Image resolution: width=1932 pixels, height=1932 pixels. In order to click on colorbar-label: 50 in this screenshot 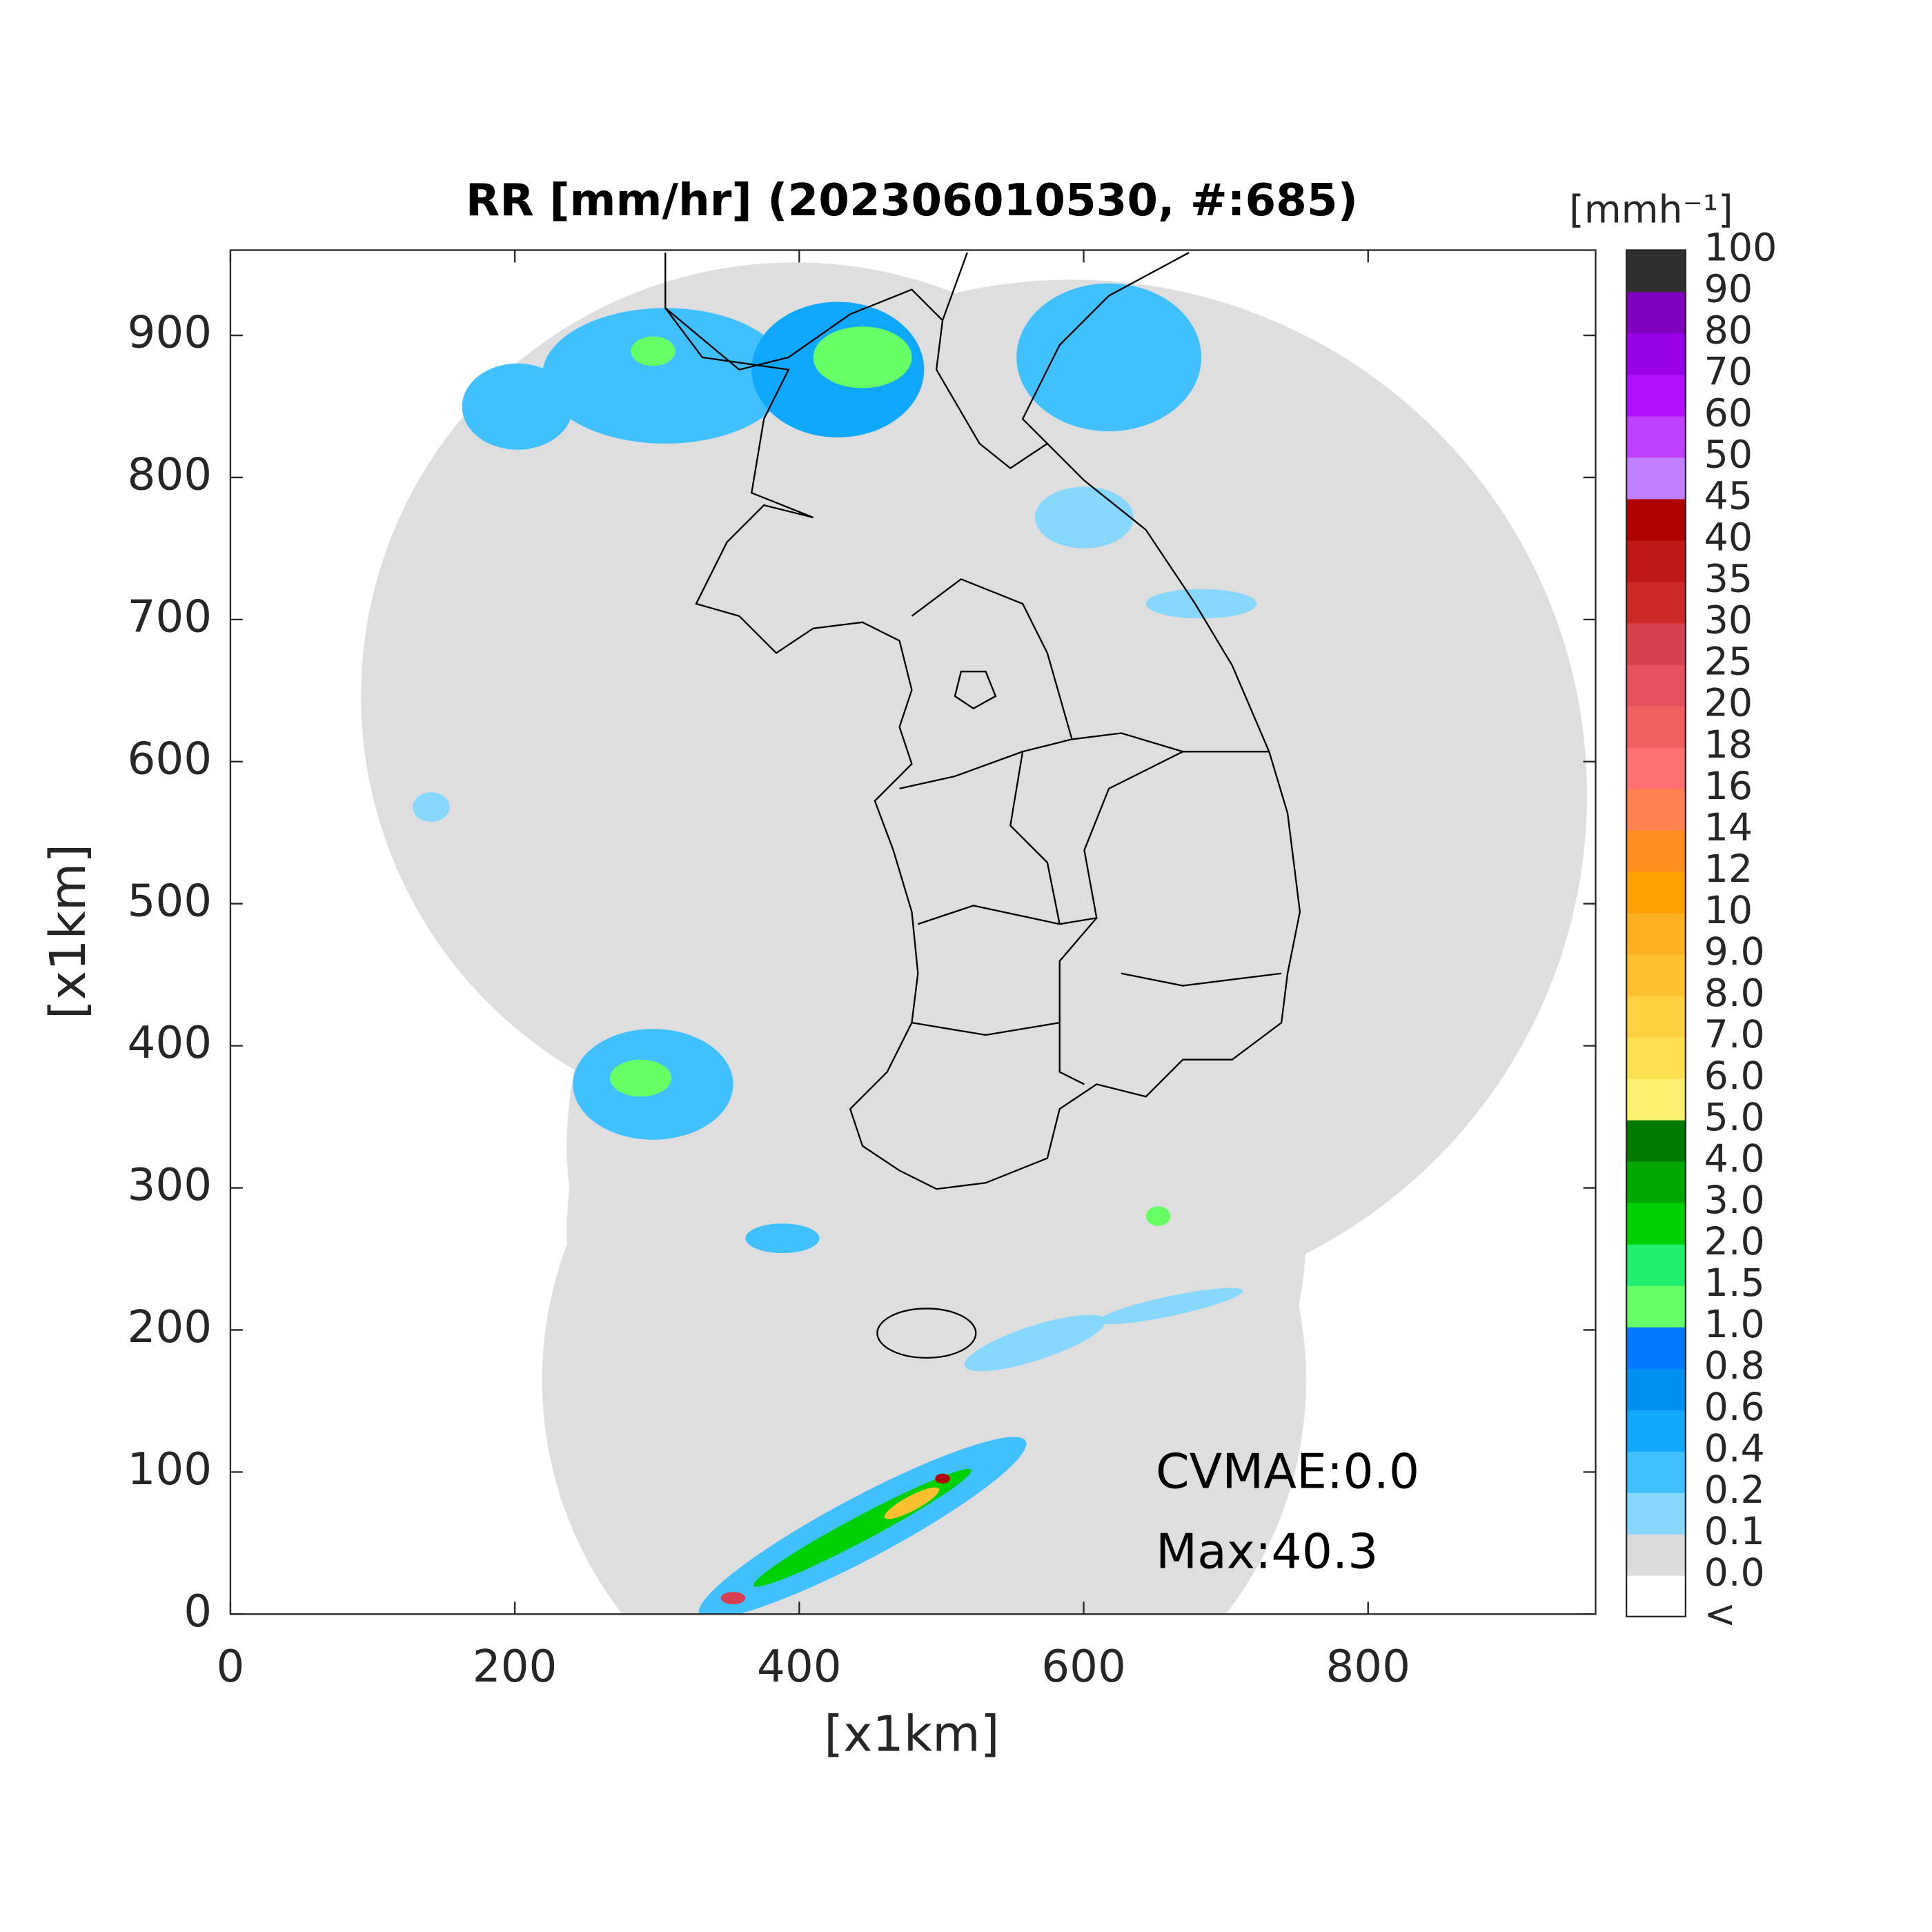, I will do `click(1728, 455)`.